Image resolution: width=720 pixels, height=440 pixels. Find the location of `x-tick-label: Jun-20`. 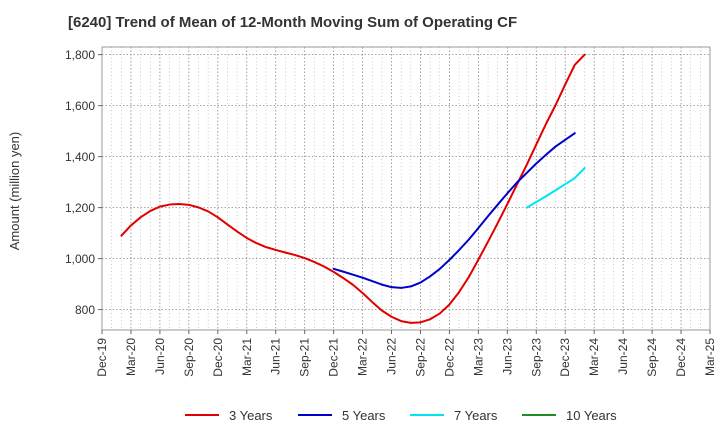

x-tick-label: Jun-20 is located at coordinates (160, 356).